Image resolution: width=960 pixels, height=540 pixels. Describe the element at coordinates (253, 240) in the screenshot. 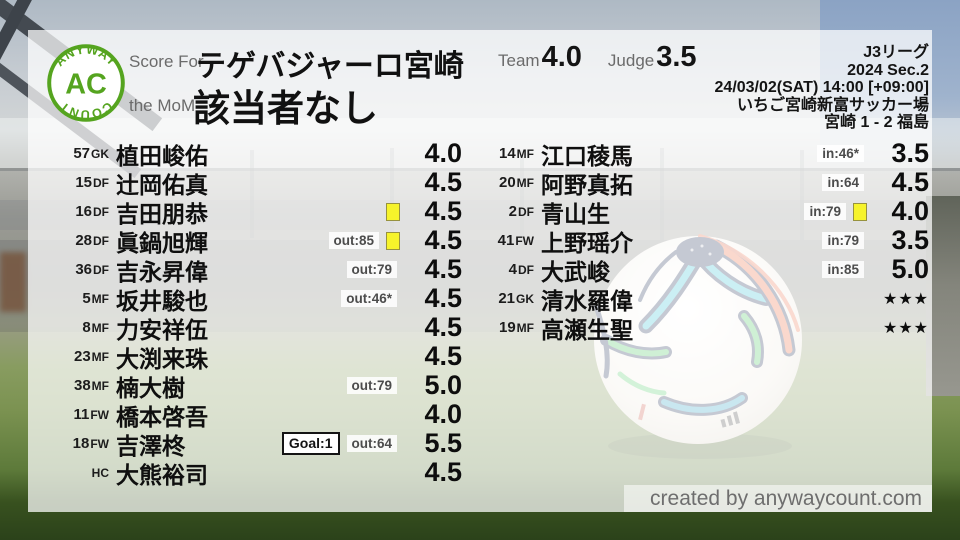

I see `player-row: 28DF 眞鍋旭輝 out:85 4.5` at that location.